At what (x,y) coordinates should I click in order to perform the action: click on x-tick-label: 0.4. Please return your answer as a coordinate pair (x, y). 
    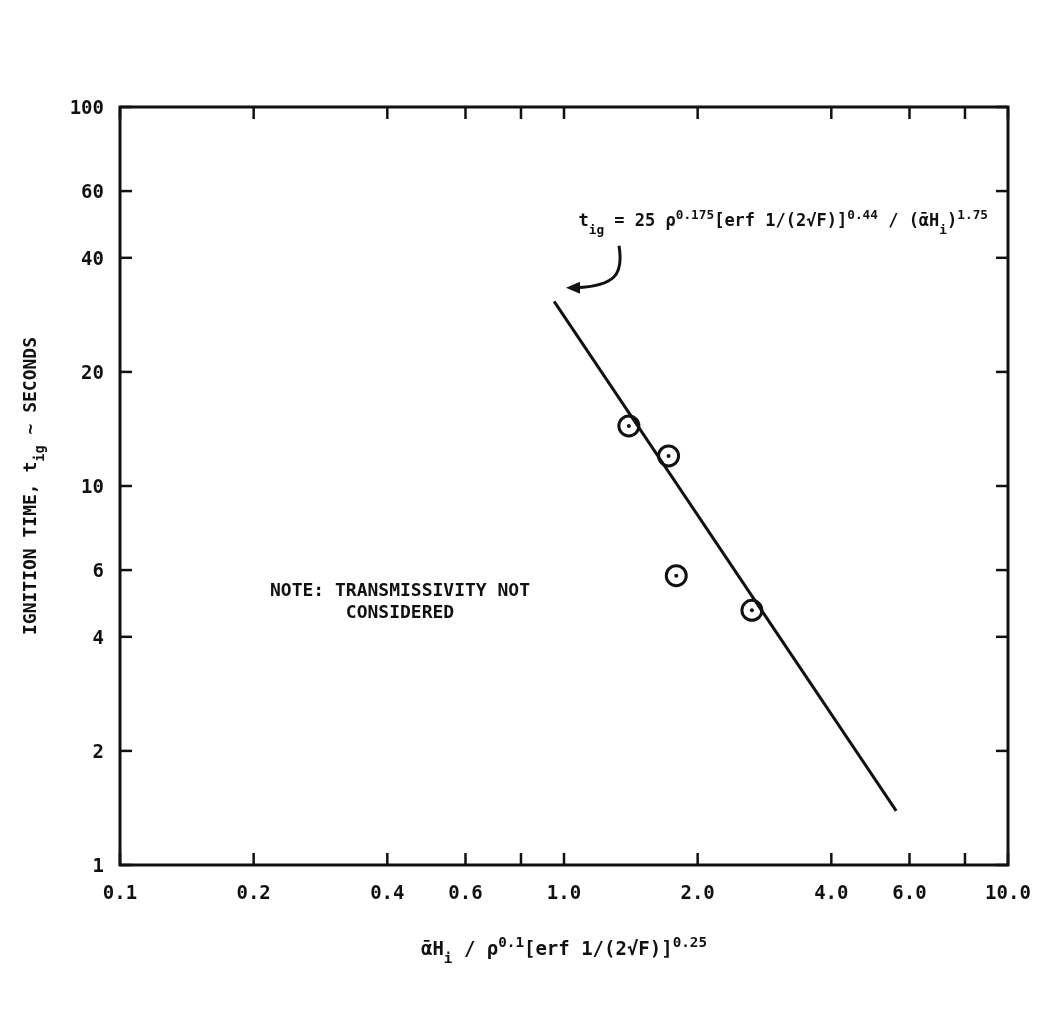
    Looking at the image, I should click on (387, 892).